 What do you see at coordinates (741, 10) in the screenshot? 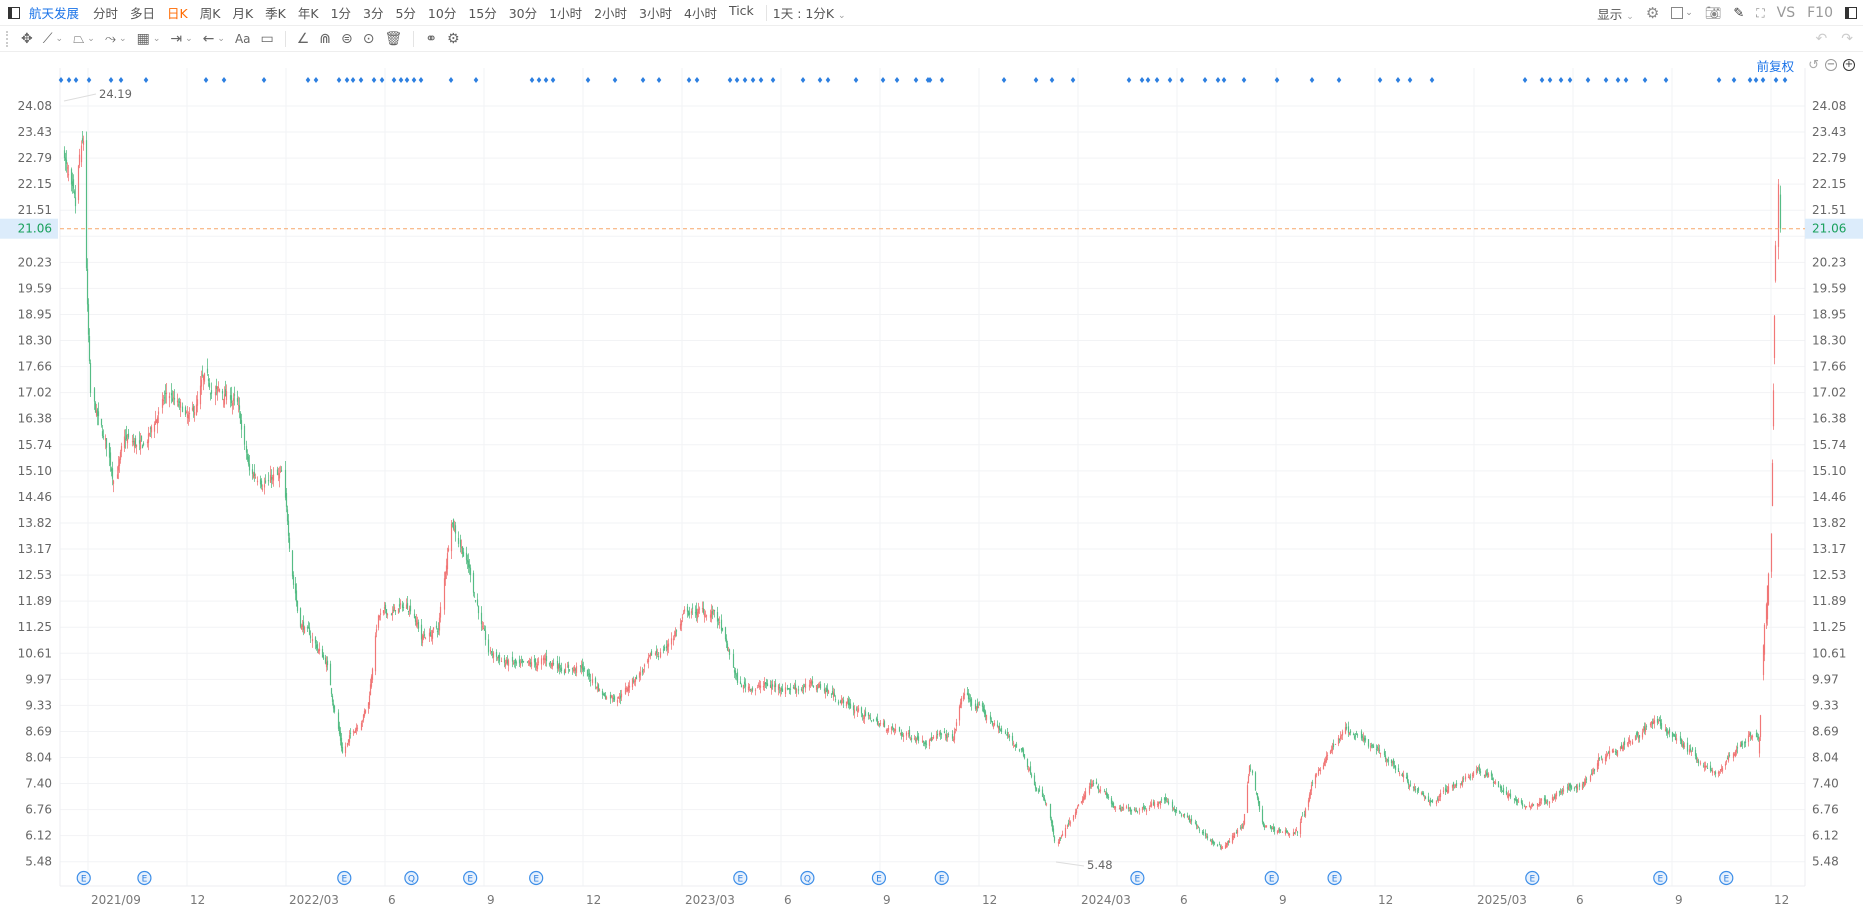
I see `period-tab: Tick` at bounding box center [741, 10].